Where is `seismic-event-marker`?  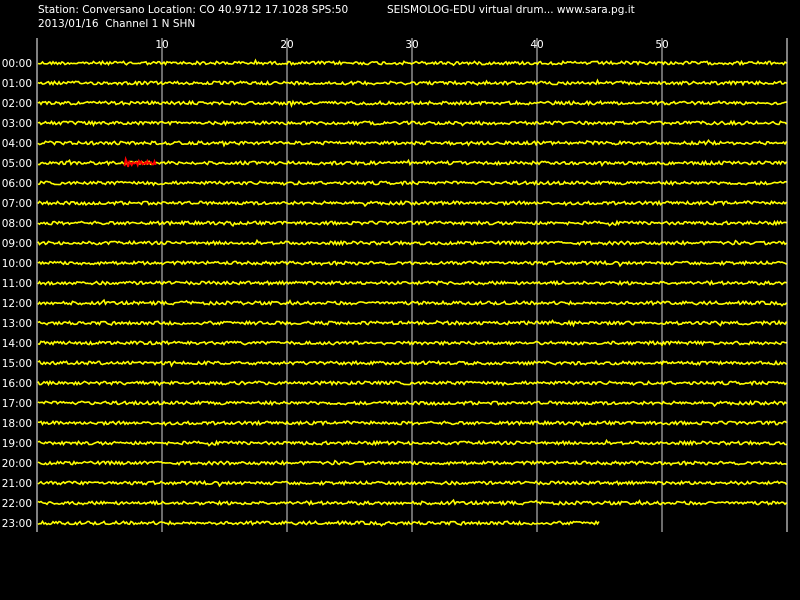
seismic-event-marker is located at coordinates (140, 161).